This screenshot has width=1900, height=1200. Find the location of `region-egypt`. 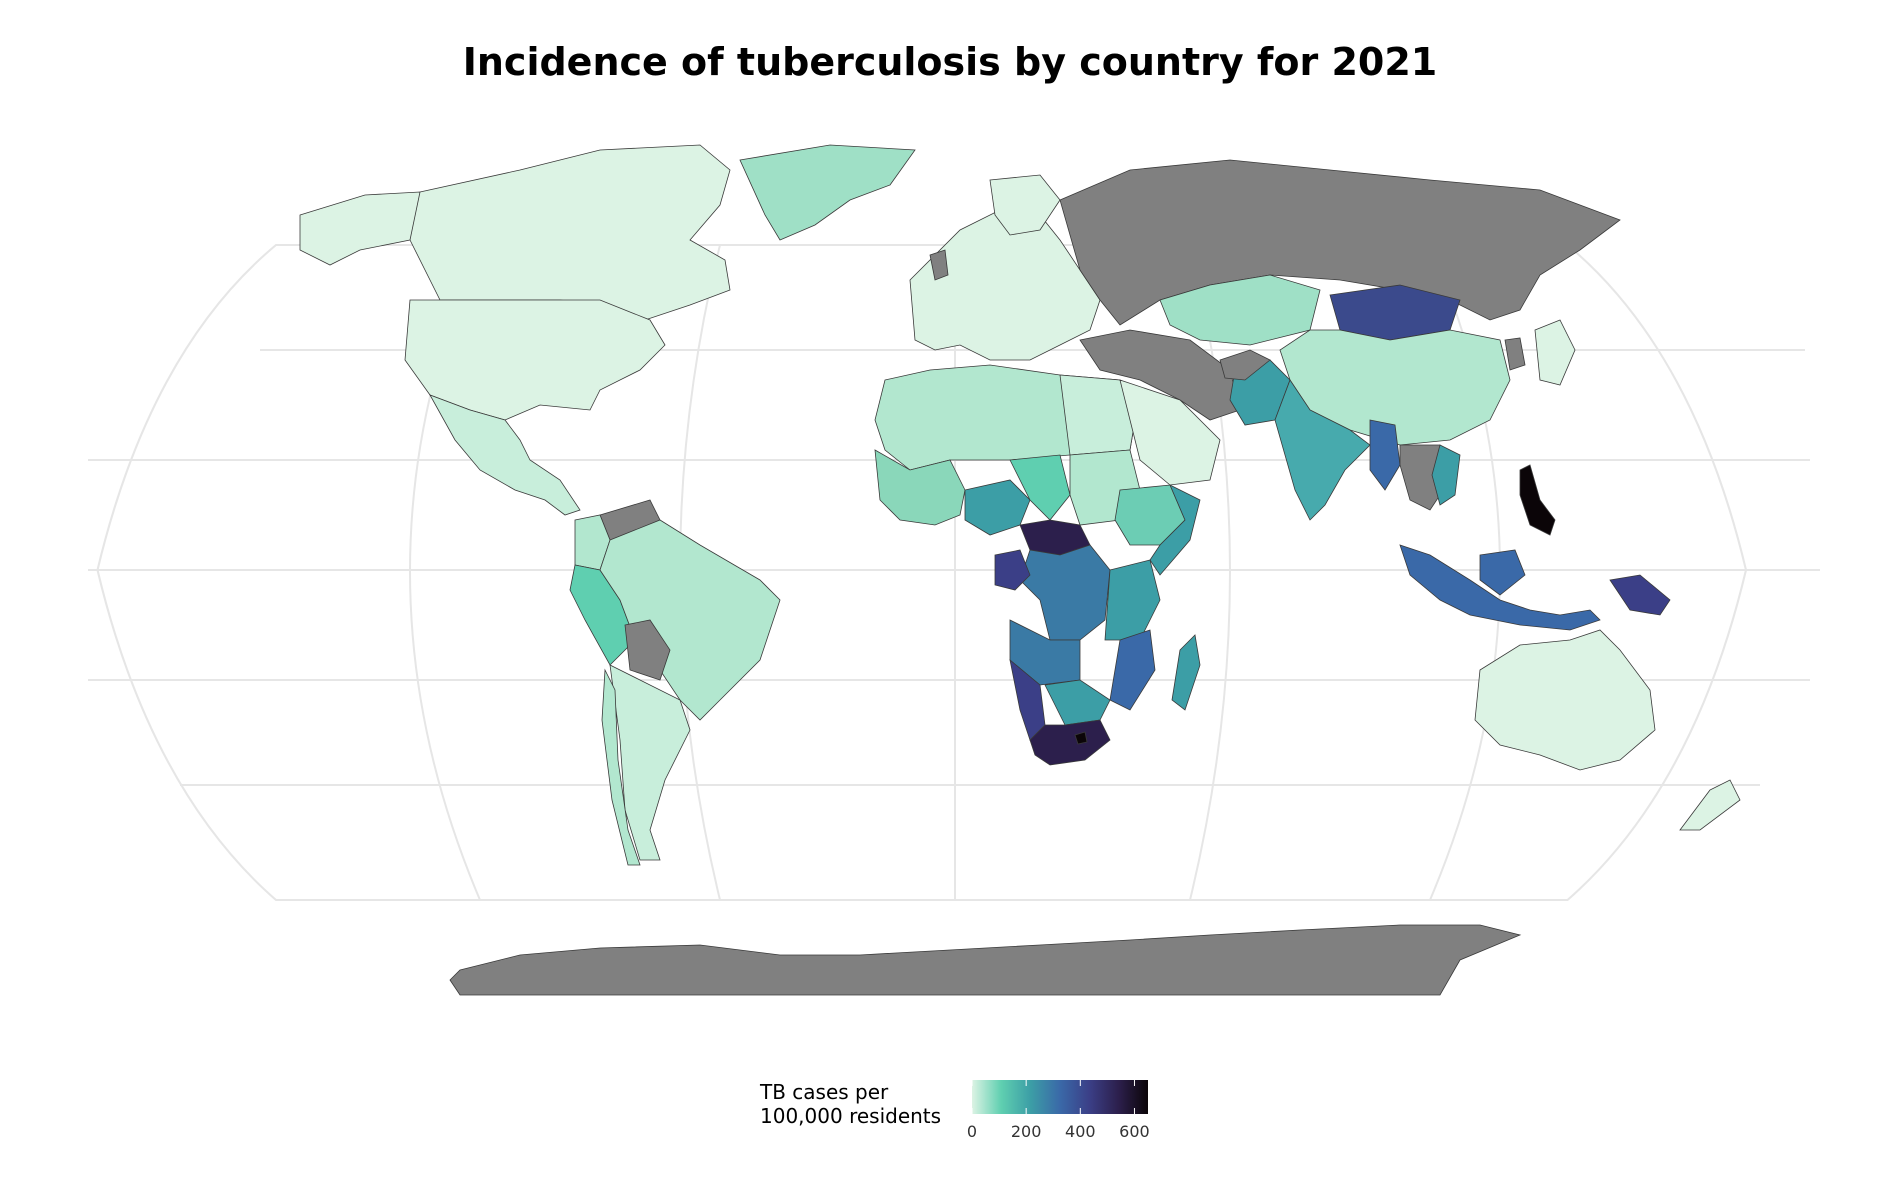

region-egypt is located at coordinates (1097, 415).